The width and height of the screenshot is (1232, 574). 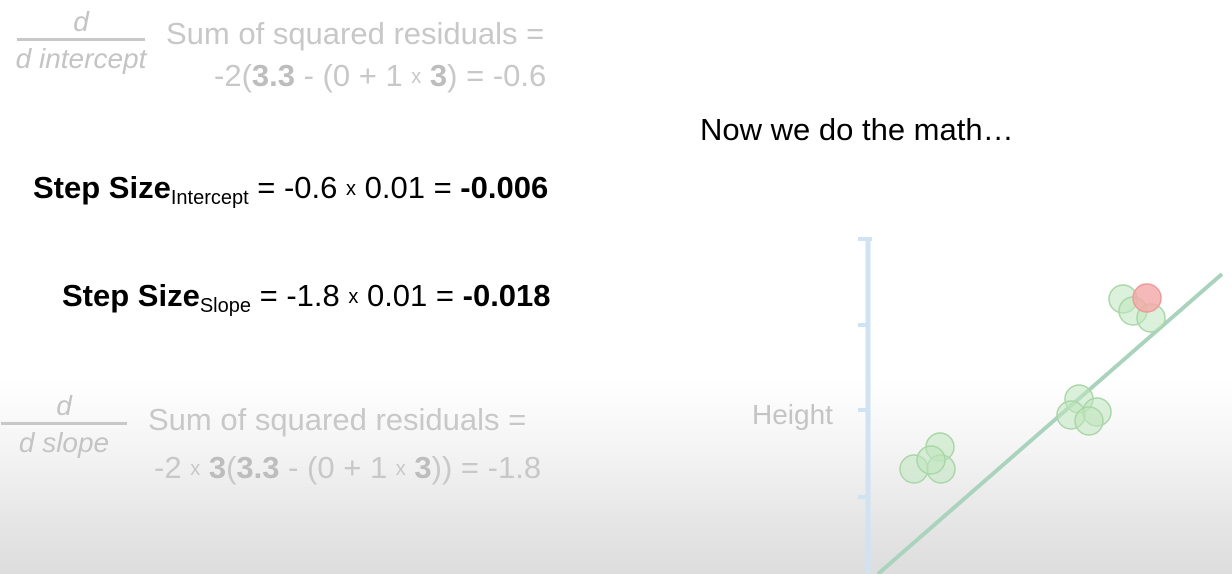 What do you see at coordinates (348, 467) in the screenshot?
I see `slope-derivative-expression: -2 x 3(3.3 - (0 + 1 x 3)) = -1.8` at bounding box center [348, 467].